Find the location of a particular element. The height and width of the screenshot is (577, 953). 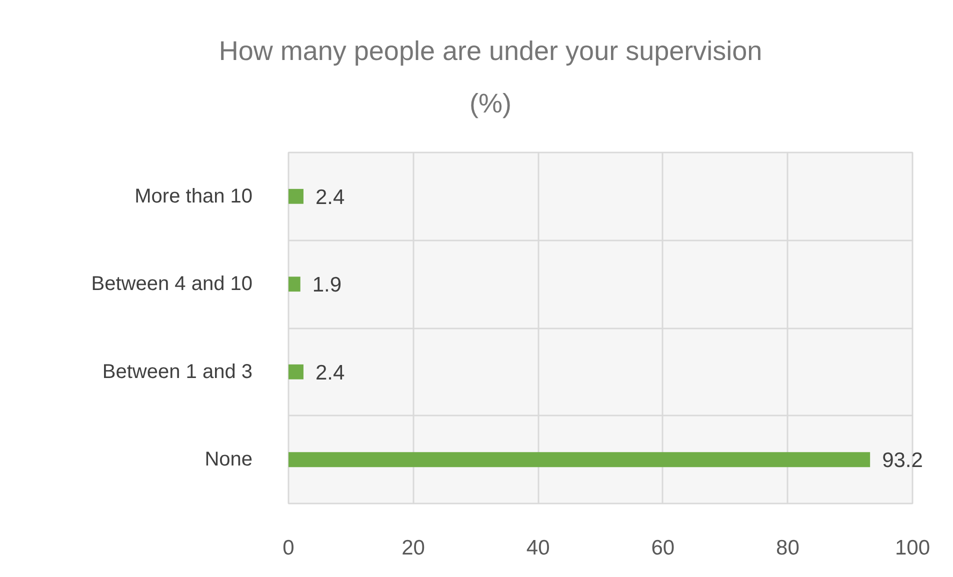

data-label: 1.9 is located at coordinates (327, 285).